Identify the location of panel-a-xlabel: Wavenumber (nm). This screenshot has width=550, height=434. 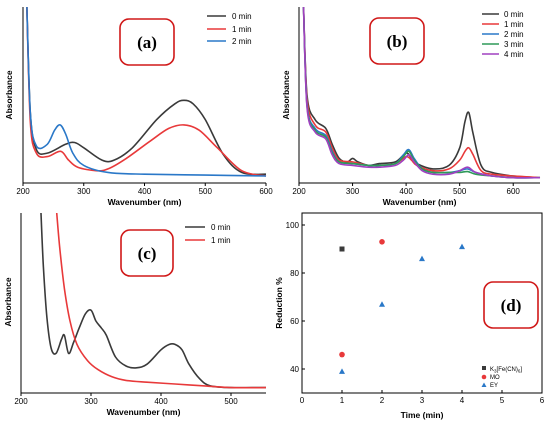
(145, 202).